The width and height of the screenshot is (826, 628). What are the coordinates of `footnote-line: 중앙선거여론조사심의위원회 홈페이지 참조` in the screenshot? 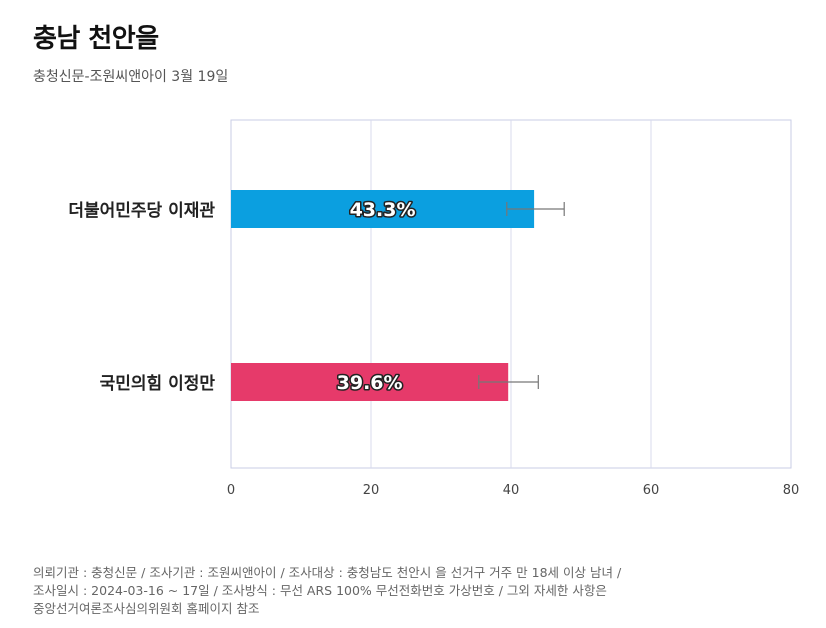 It's located at (146, 608).